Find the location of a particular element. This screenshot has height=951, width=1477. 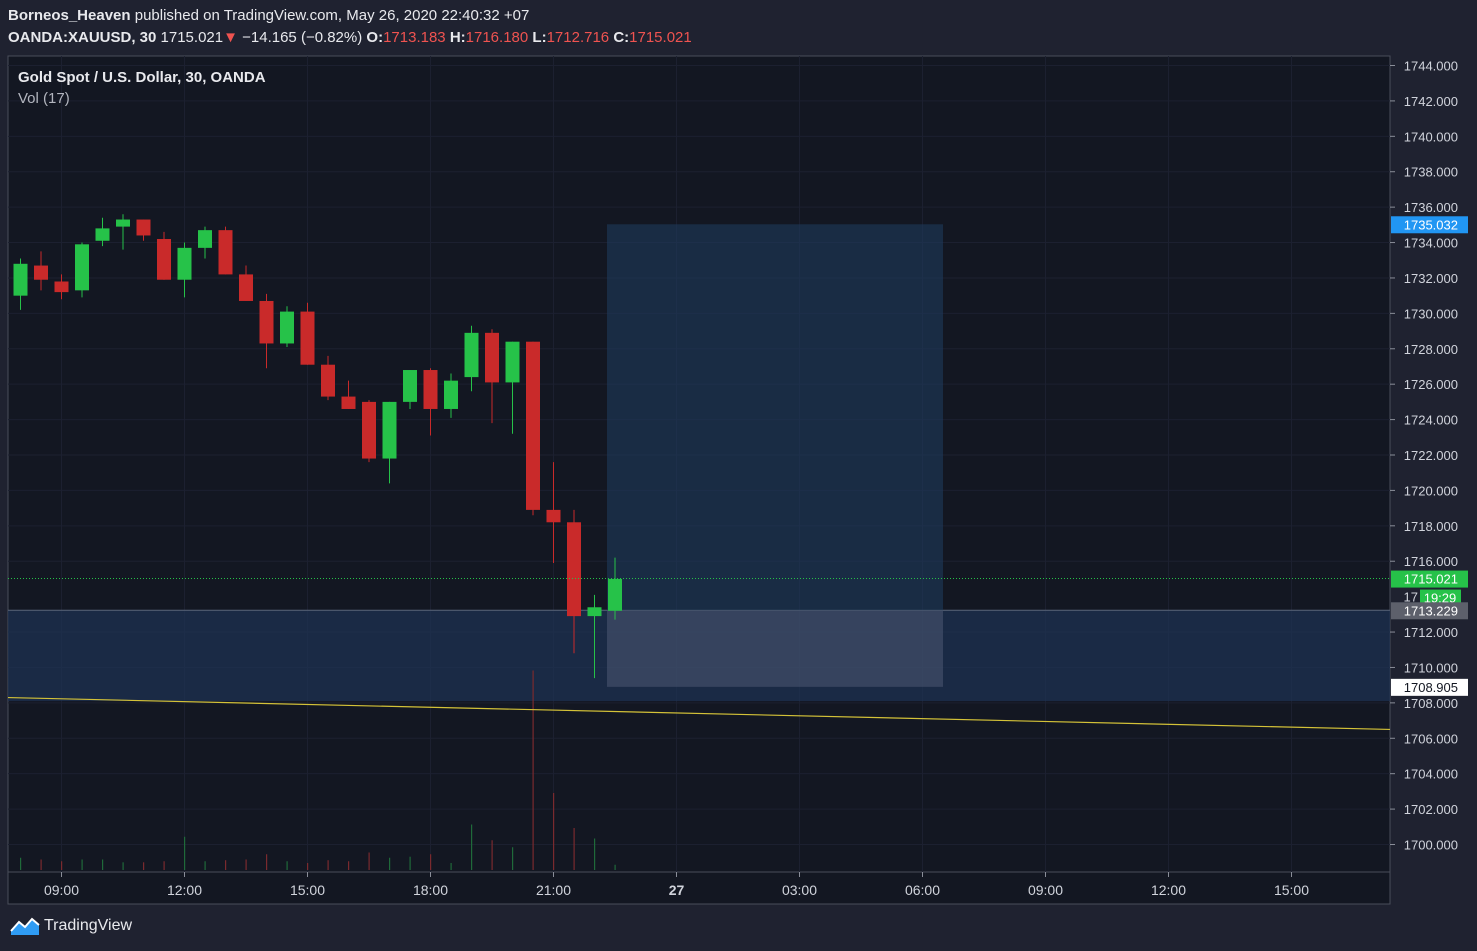

price-tick-label: 1708.000 is located at coordinates (1431, 703).